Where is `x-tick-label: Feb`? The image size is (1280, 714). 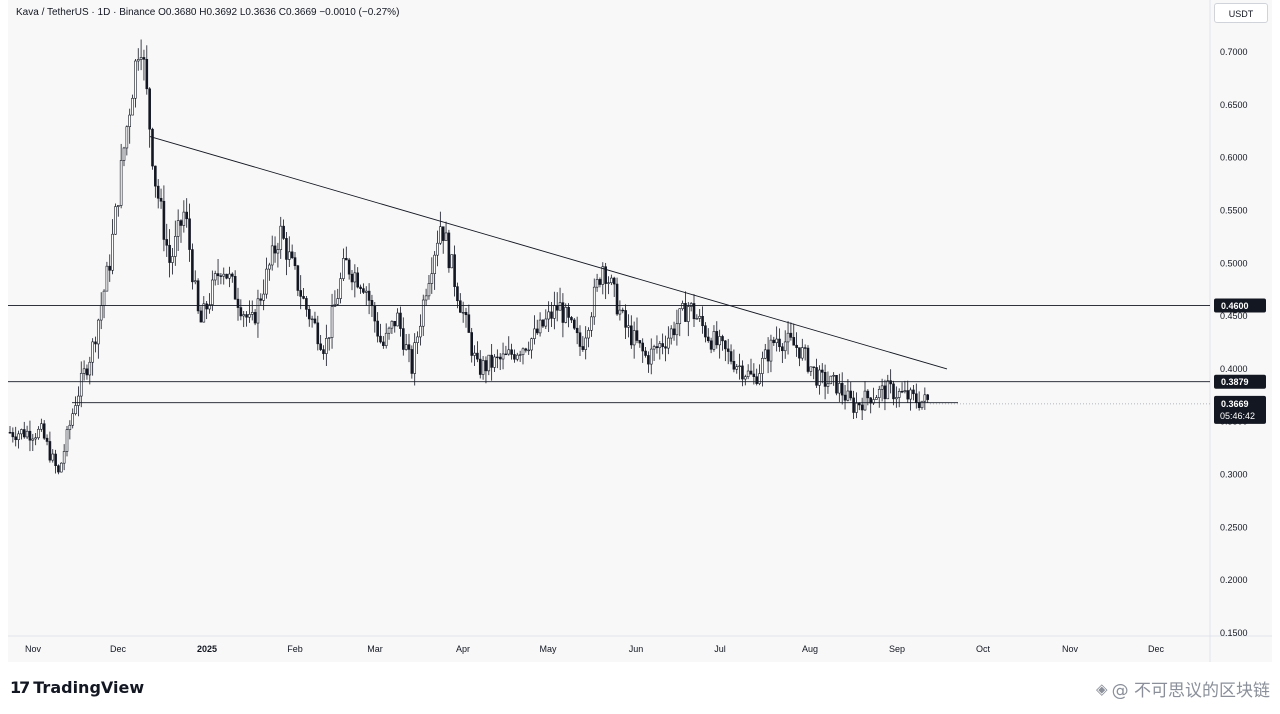
x-tick-label: Feb is located at coordinates (295, 649).